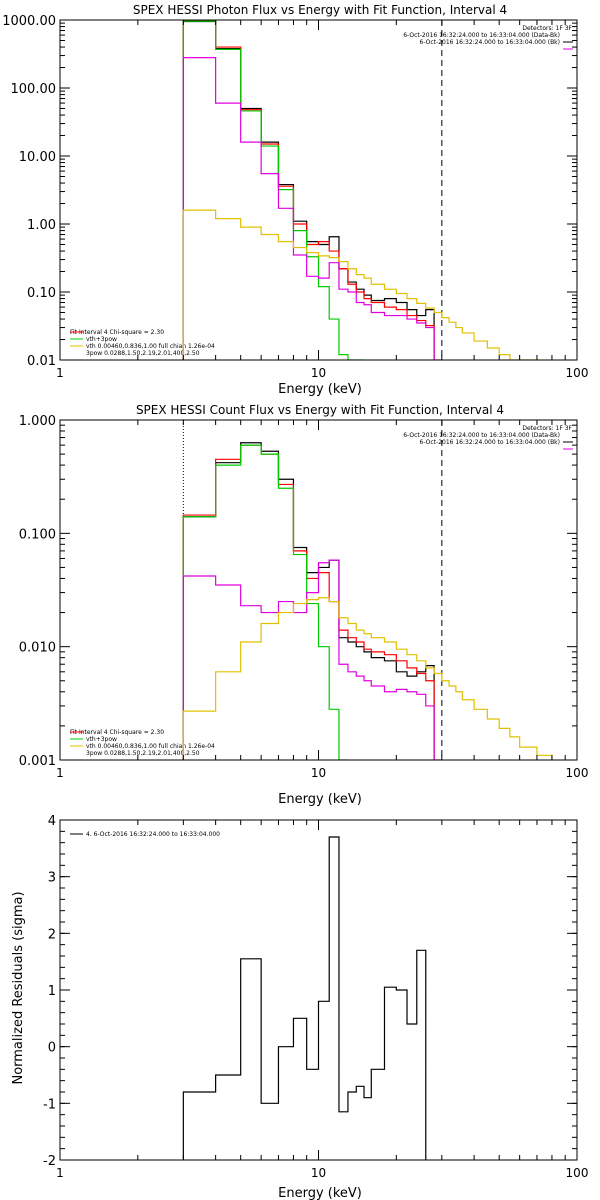 Image resolution: width=600 pixels, height=1200 pixels. What do you see at coordinates (29, 21) in the screenshot?
I see `photon-flux-ytick-label-5: 1000.00` at bounding box center [29, 21].